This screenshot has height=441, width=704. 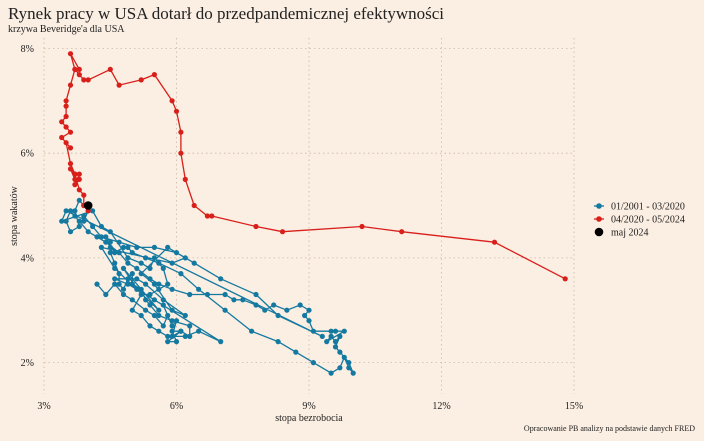 What do you see at coordinates (27, 49) in the screenshot?
I see `y-tick-label: 8%` at bounding box center [27, 49].